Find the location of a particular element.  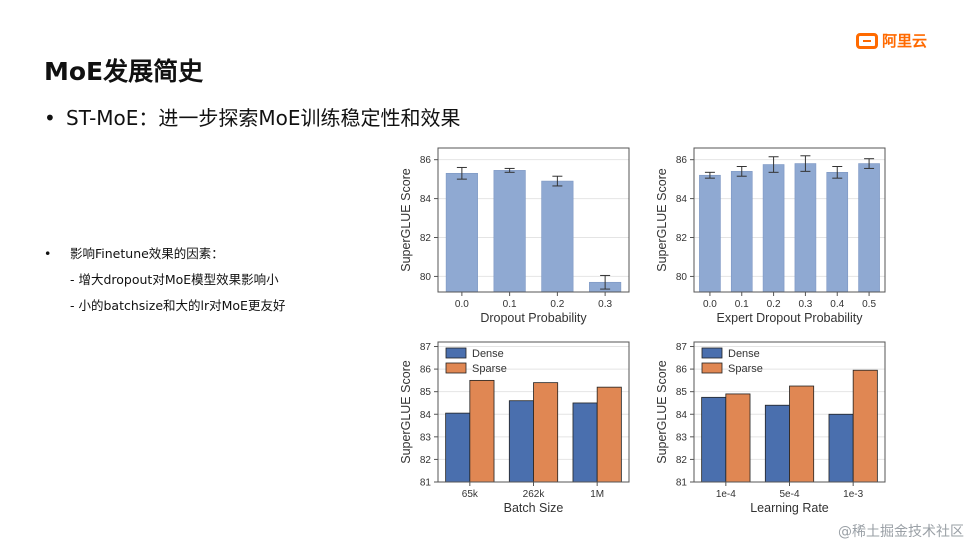

x-tick-label: 0.5 is located at coordinates (869, 304).